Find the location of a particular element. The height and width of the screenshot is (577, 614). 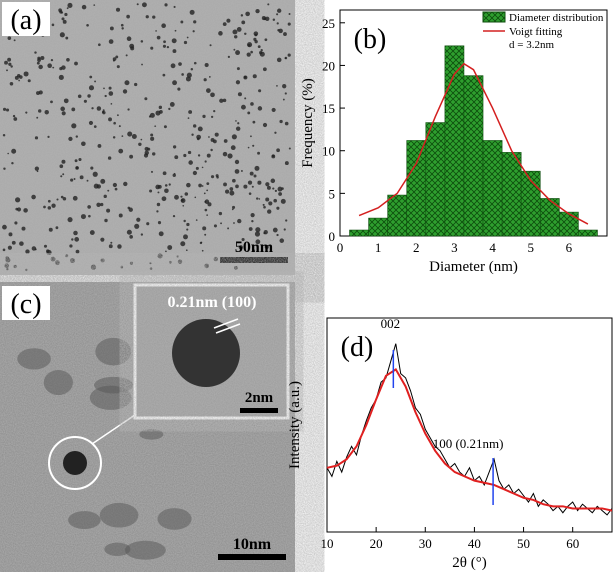

scale-label: 50nm is located at coordinates (254, 247).